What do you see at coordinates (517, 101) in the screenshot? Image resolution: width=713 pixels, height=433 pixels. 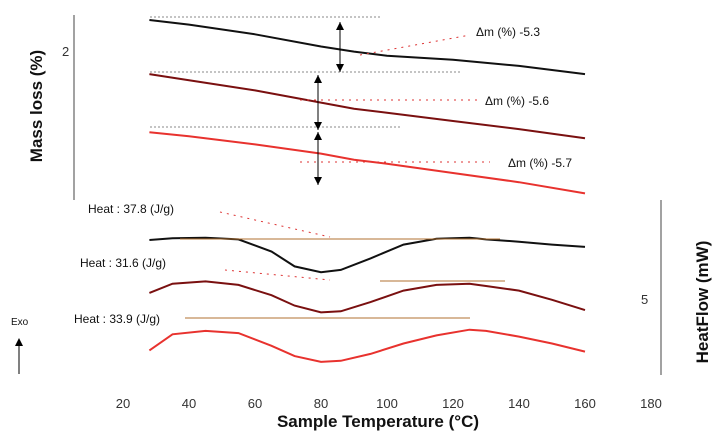 I see `mass-change-label-2: Δm (%) -5.6` at bounding box center [517, 101].